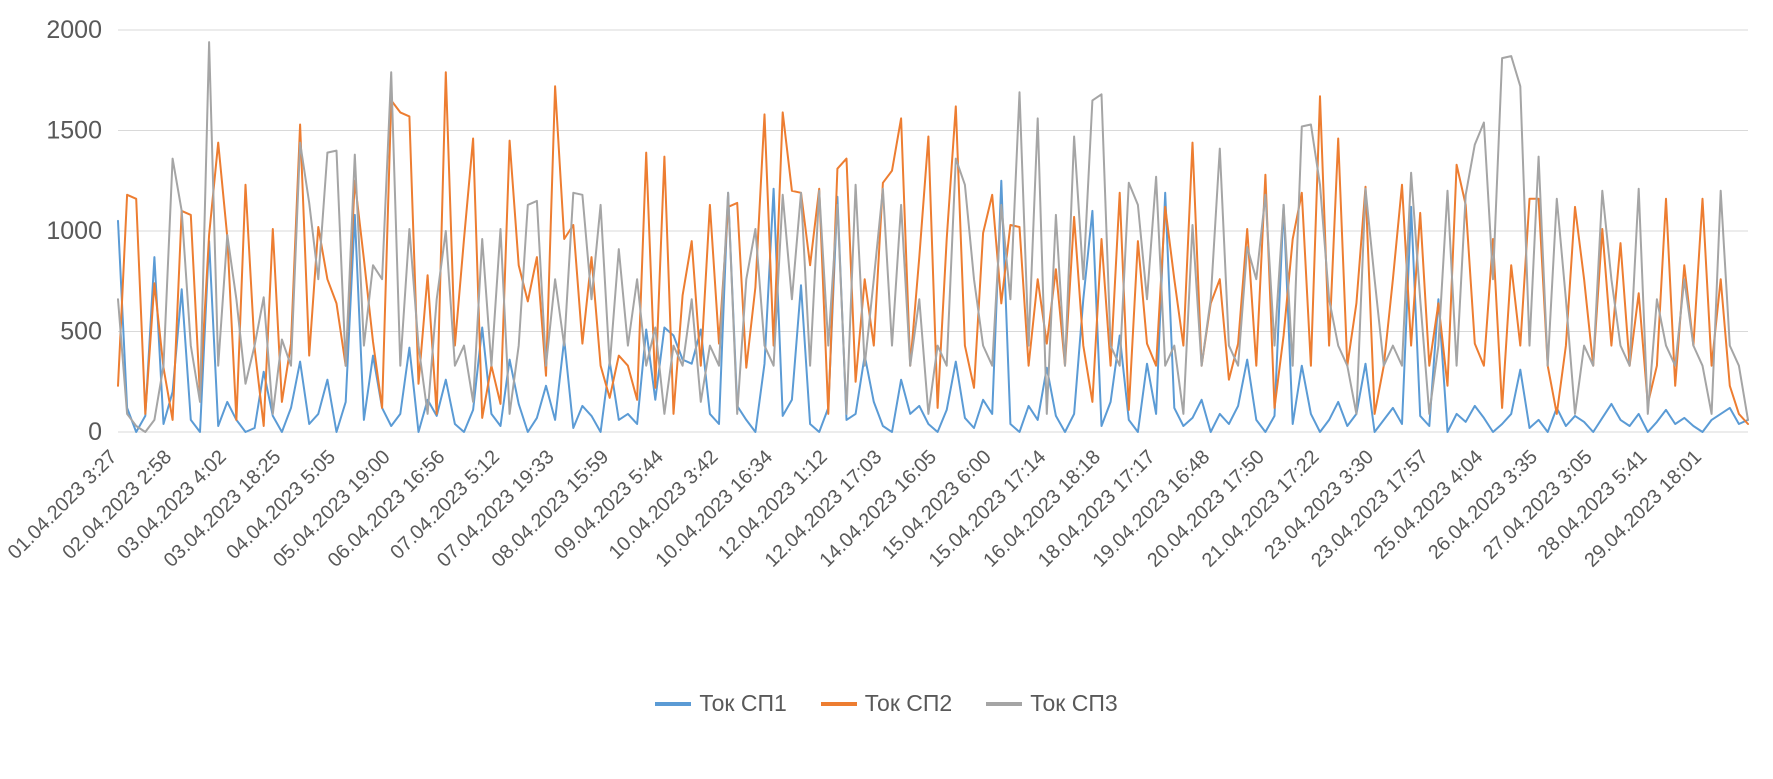  What do you see at coordinates (81, 332) in the screenshot?
I see `y-tick-label: 500` at bounding box center [81, 332].